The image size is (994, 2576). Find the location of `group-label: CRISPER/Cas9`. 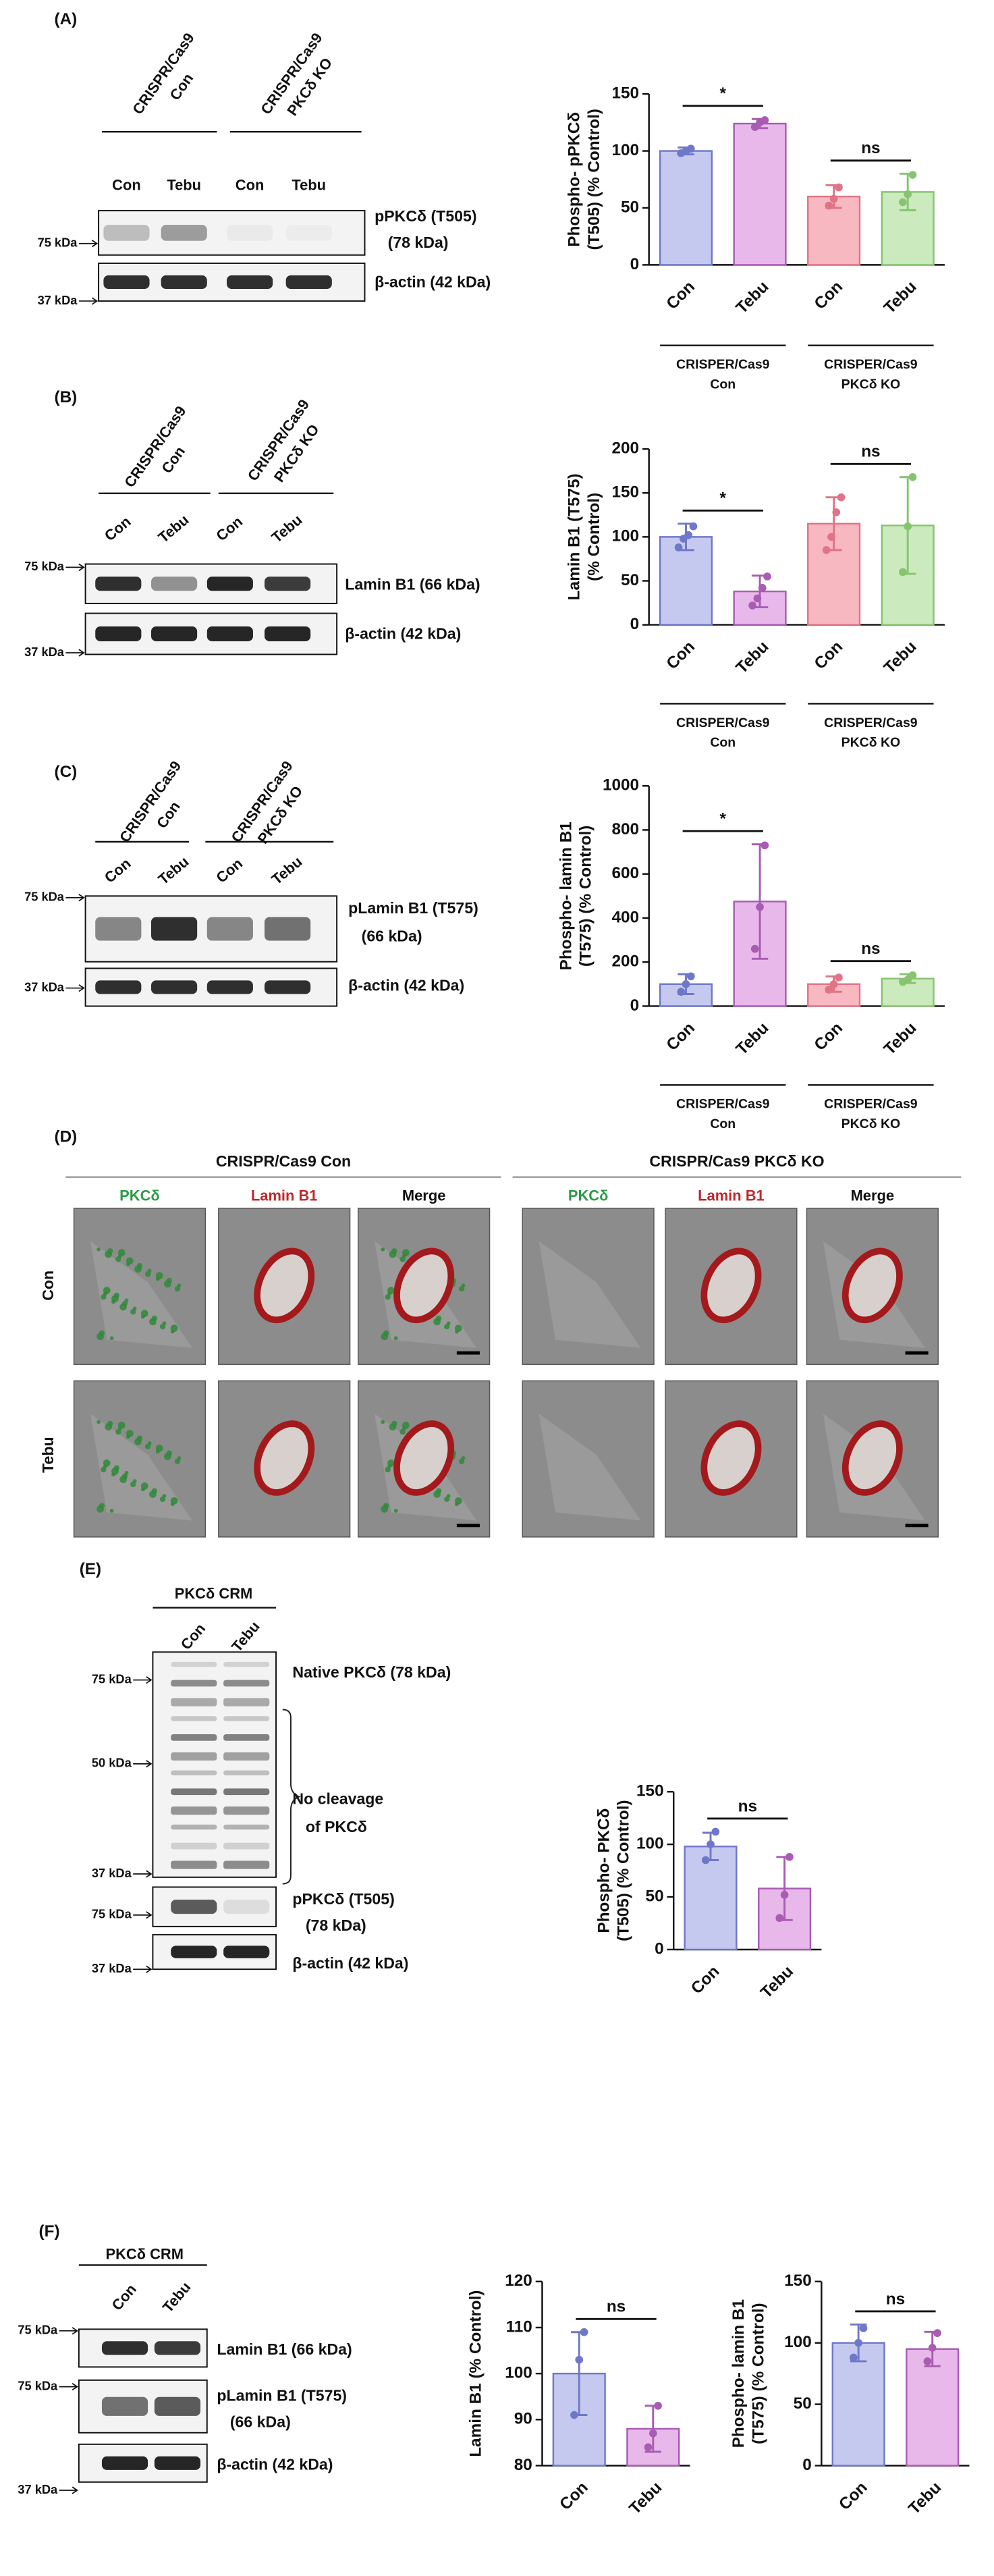

group-label: CRISPER/Cas9 is located at coordinates (871, 1104).